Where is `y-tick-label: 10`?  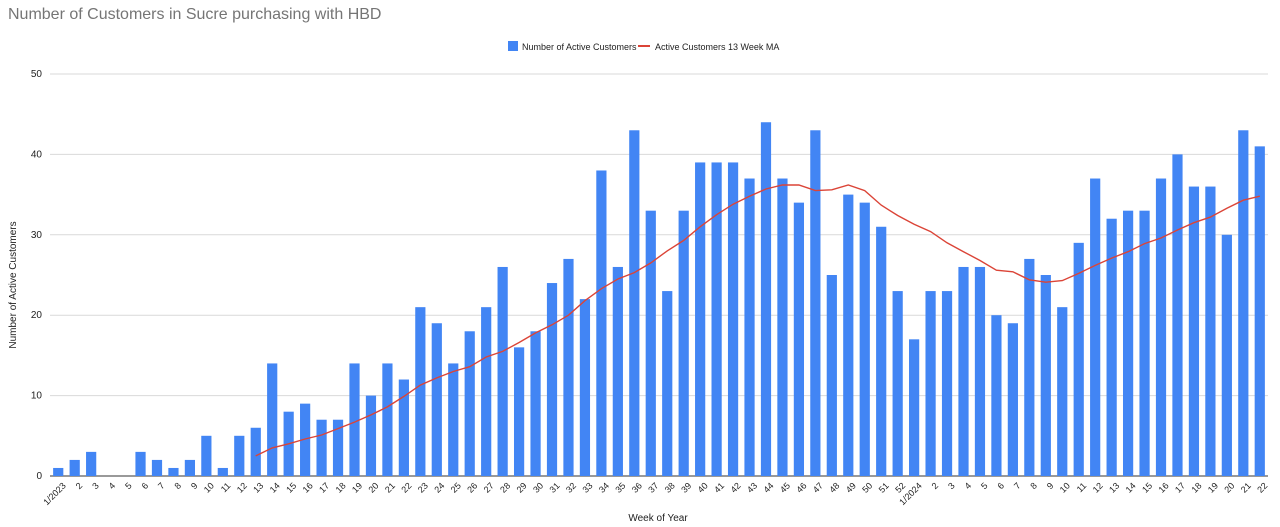 y-tick-label: 10 is located at coordinates (37, 396).